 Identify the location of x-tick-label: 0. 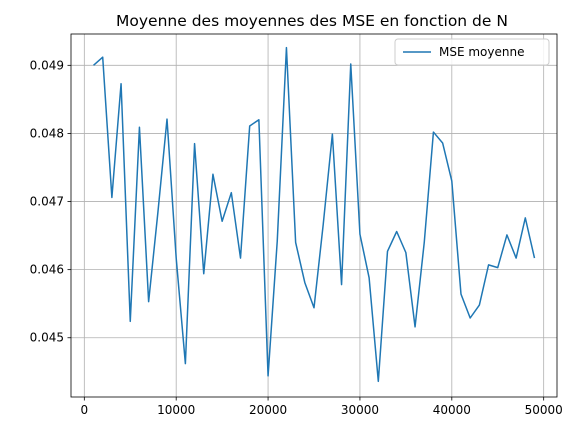
(85, 410).